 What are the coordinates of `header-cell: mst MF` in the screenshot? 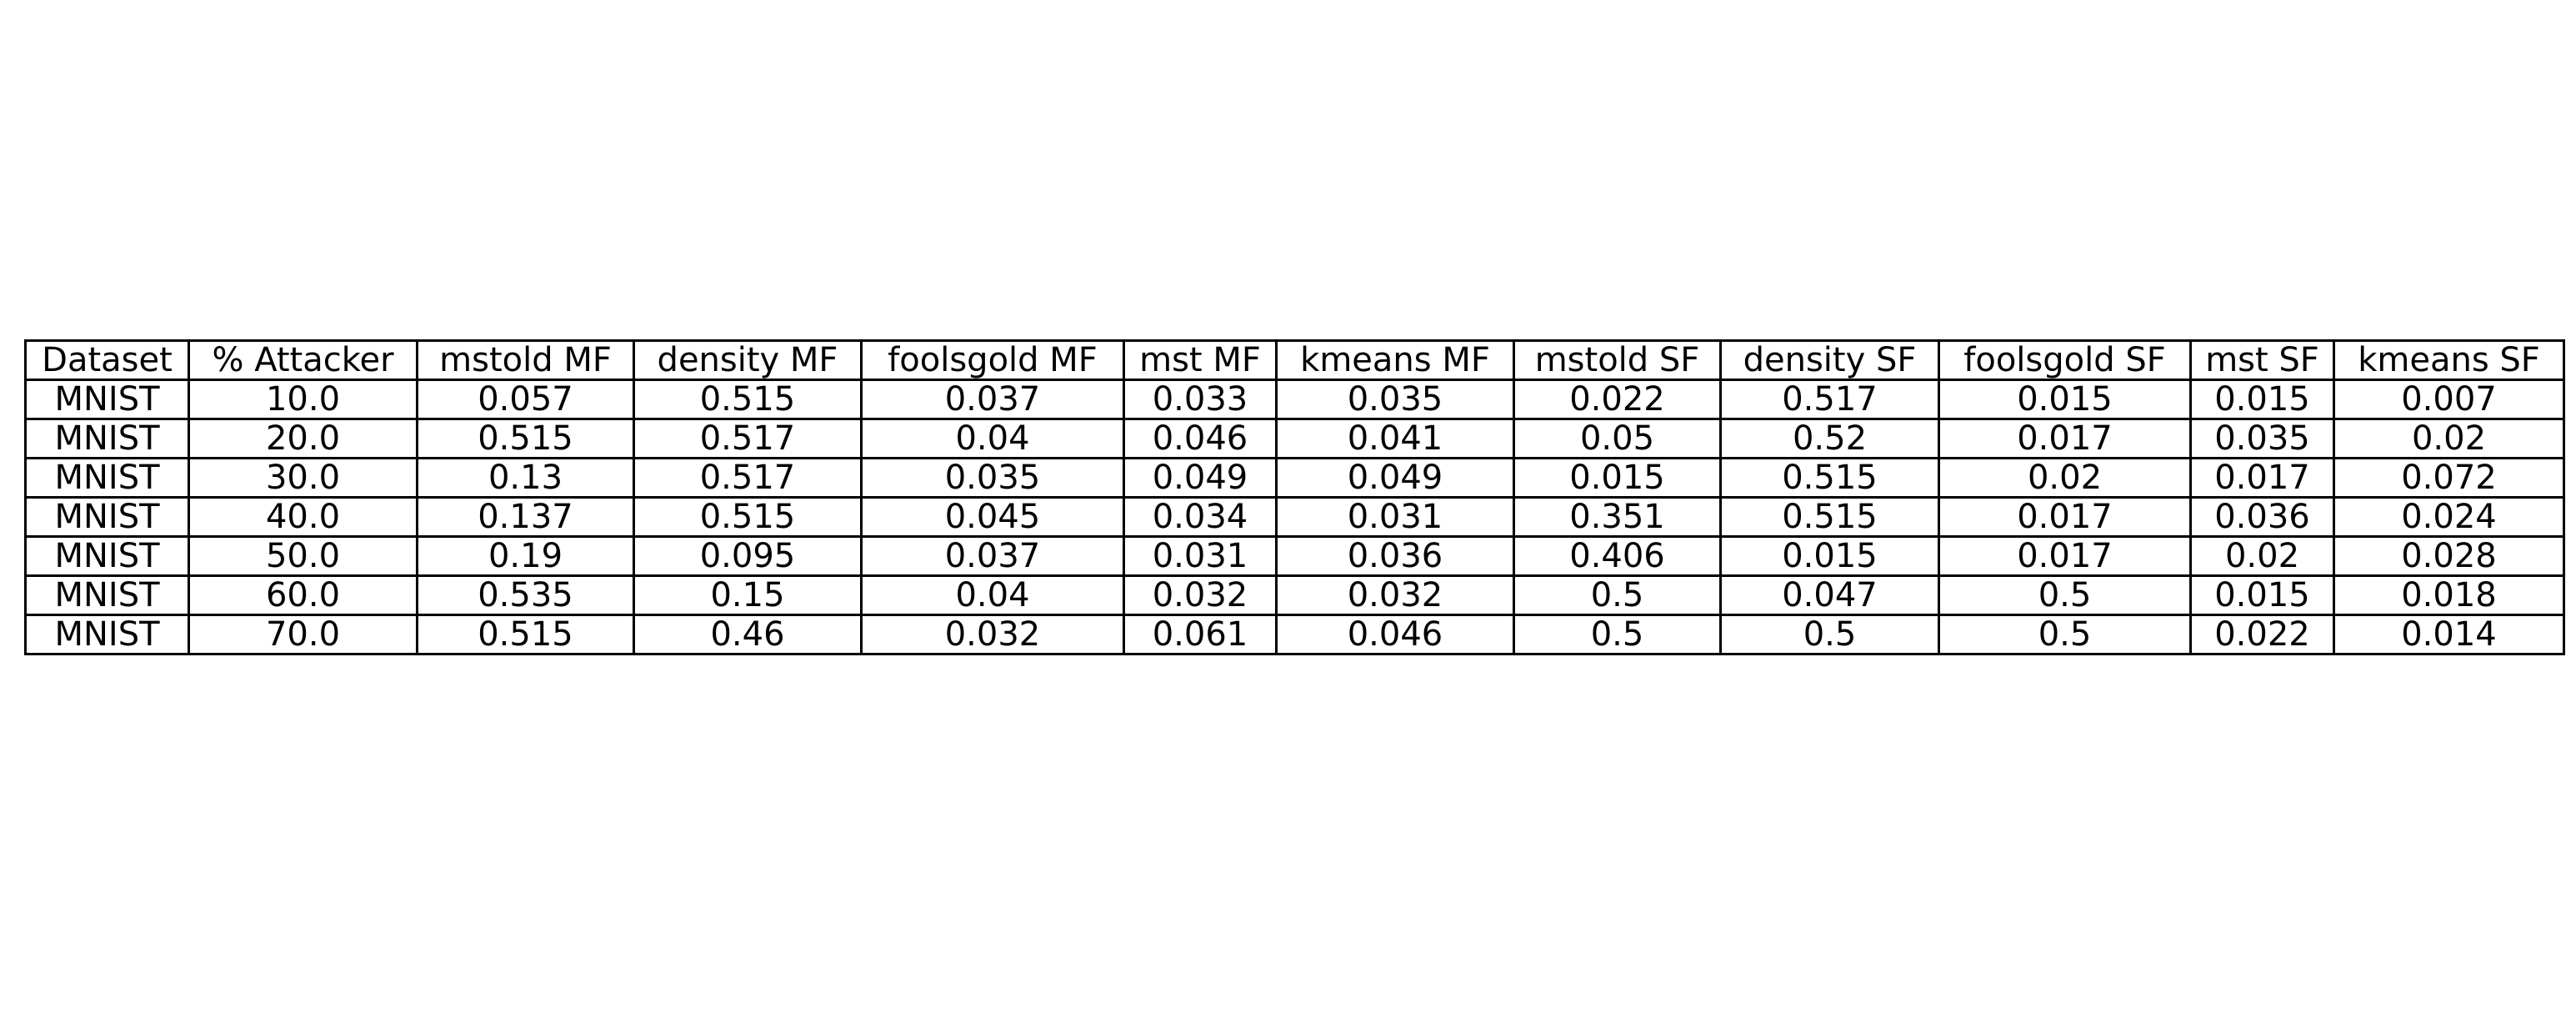 It's located at (1201, 360).